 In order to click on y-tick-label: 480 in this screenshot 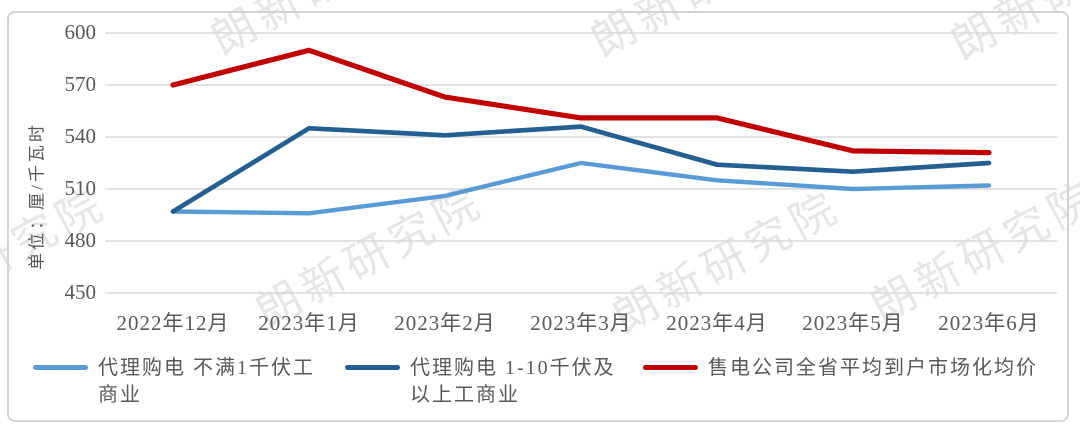, I will do `click(80, 240)`.